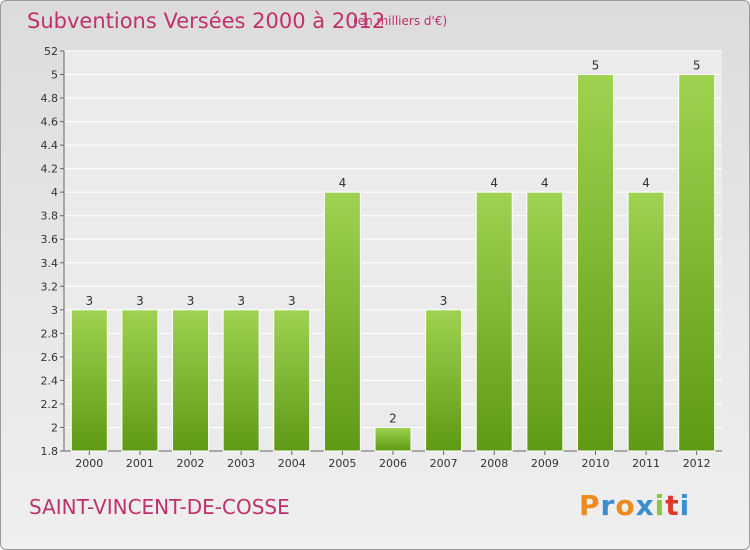  I want to click on y-tick-label: 3, so click(54, 310).